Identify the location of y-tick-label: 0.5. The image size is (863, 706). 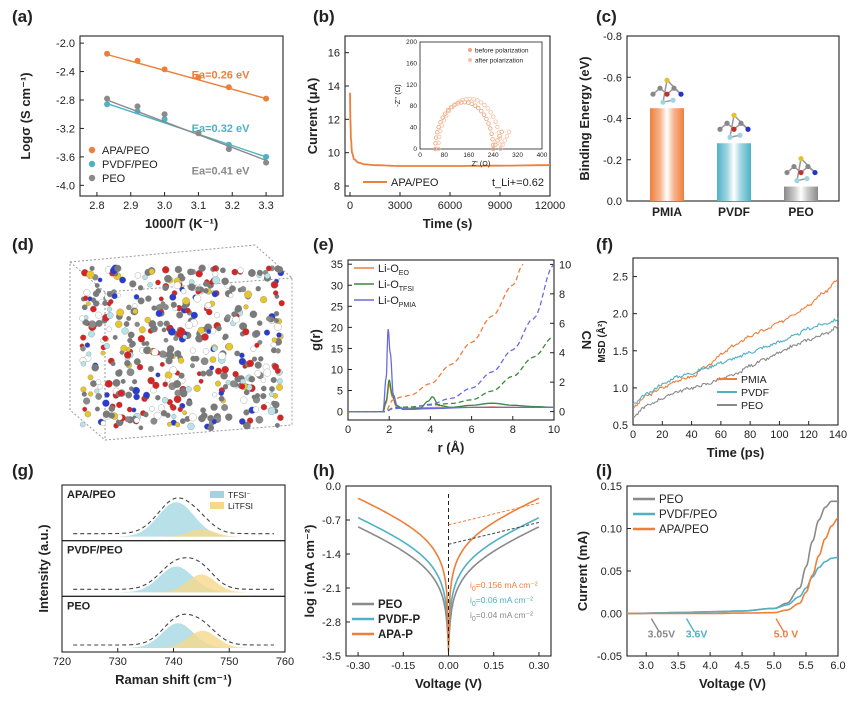
(620, 426).